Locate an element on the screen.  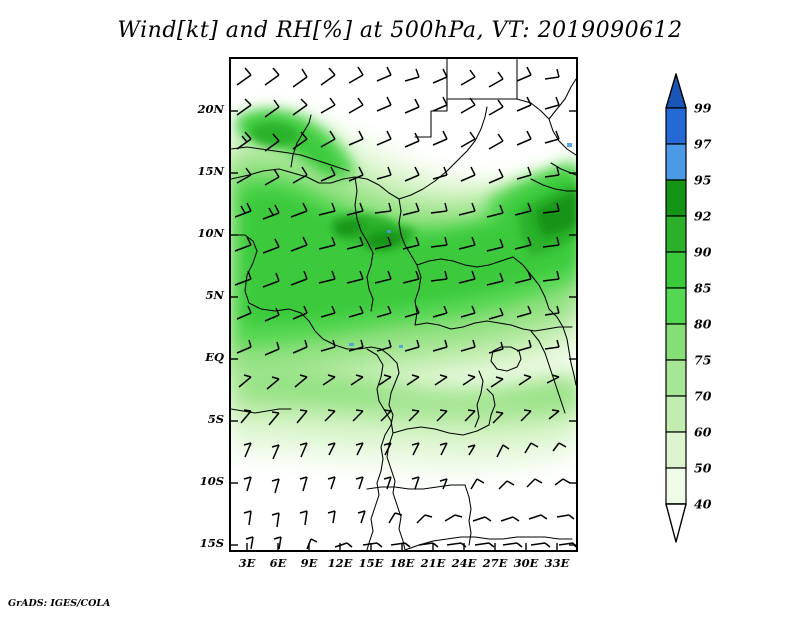
x-axis-tick-label: 9E is located at coordinates (309, 563).